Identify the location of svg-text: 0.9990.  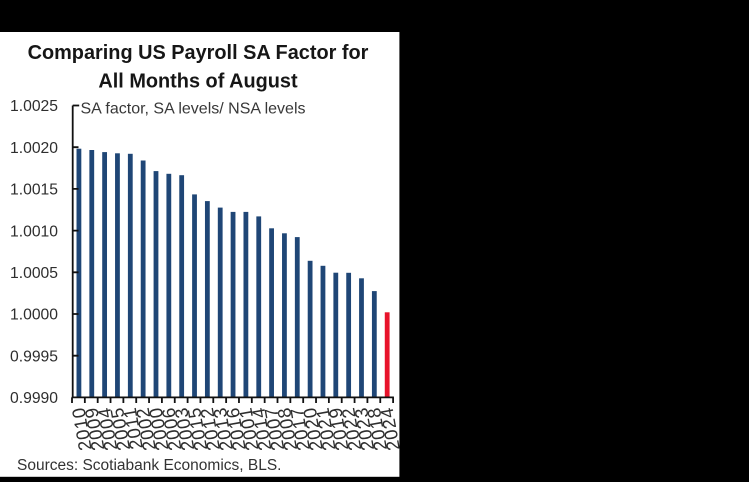
(34, 398).